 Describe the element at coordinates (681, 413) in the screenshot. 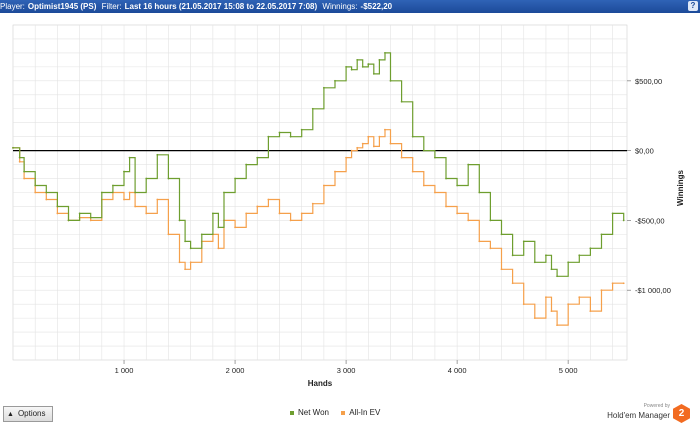

I see `hem2-logo-icon: 2` at that location.